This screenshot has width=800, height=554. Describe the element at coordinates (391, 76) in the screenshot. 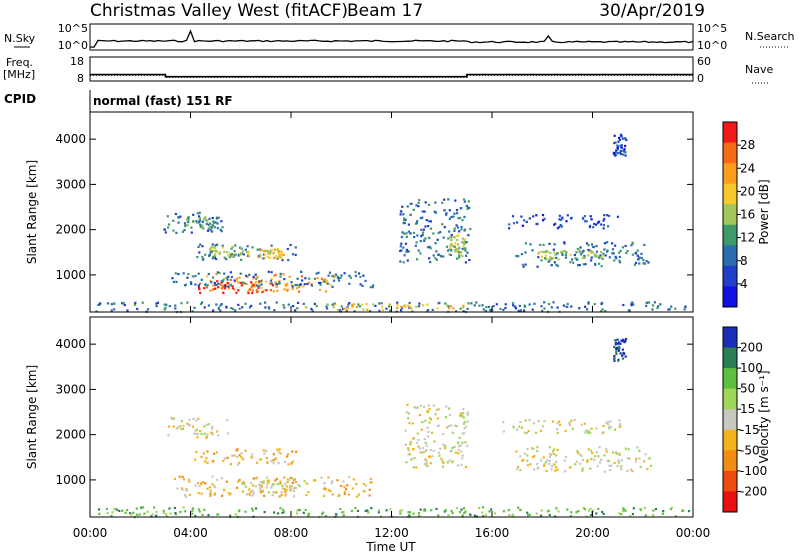

I see `nave-series-line` at that location.